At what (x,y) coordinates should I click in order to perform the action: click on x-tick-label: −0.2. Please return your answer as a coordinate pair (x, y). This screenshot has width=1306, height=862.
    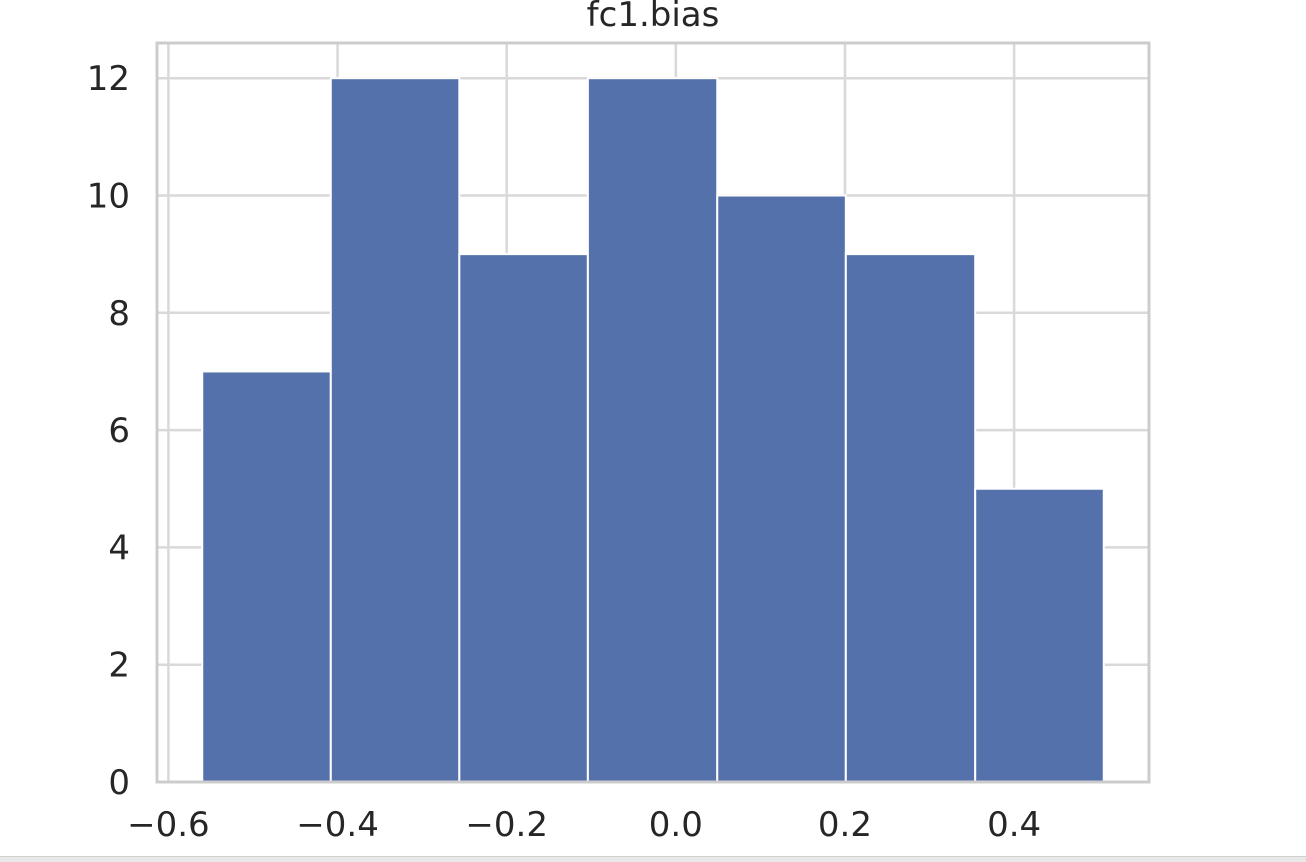
    Looking at the image, I should click on (506, 825).